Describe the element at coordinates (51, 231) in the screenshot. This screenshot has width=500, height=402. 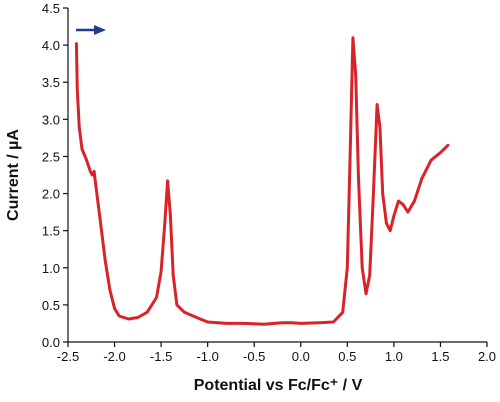
I see `y-tick-label: 1.5` at that location.